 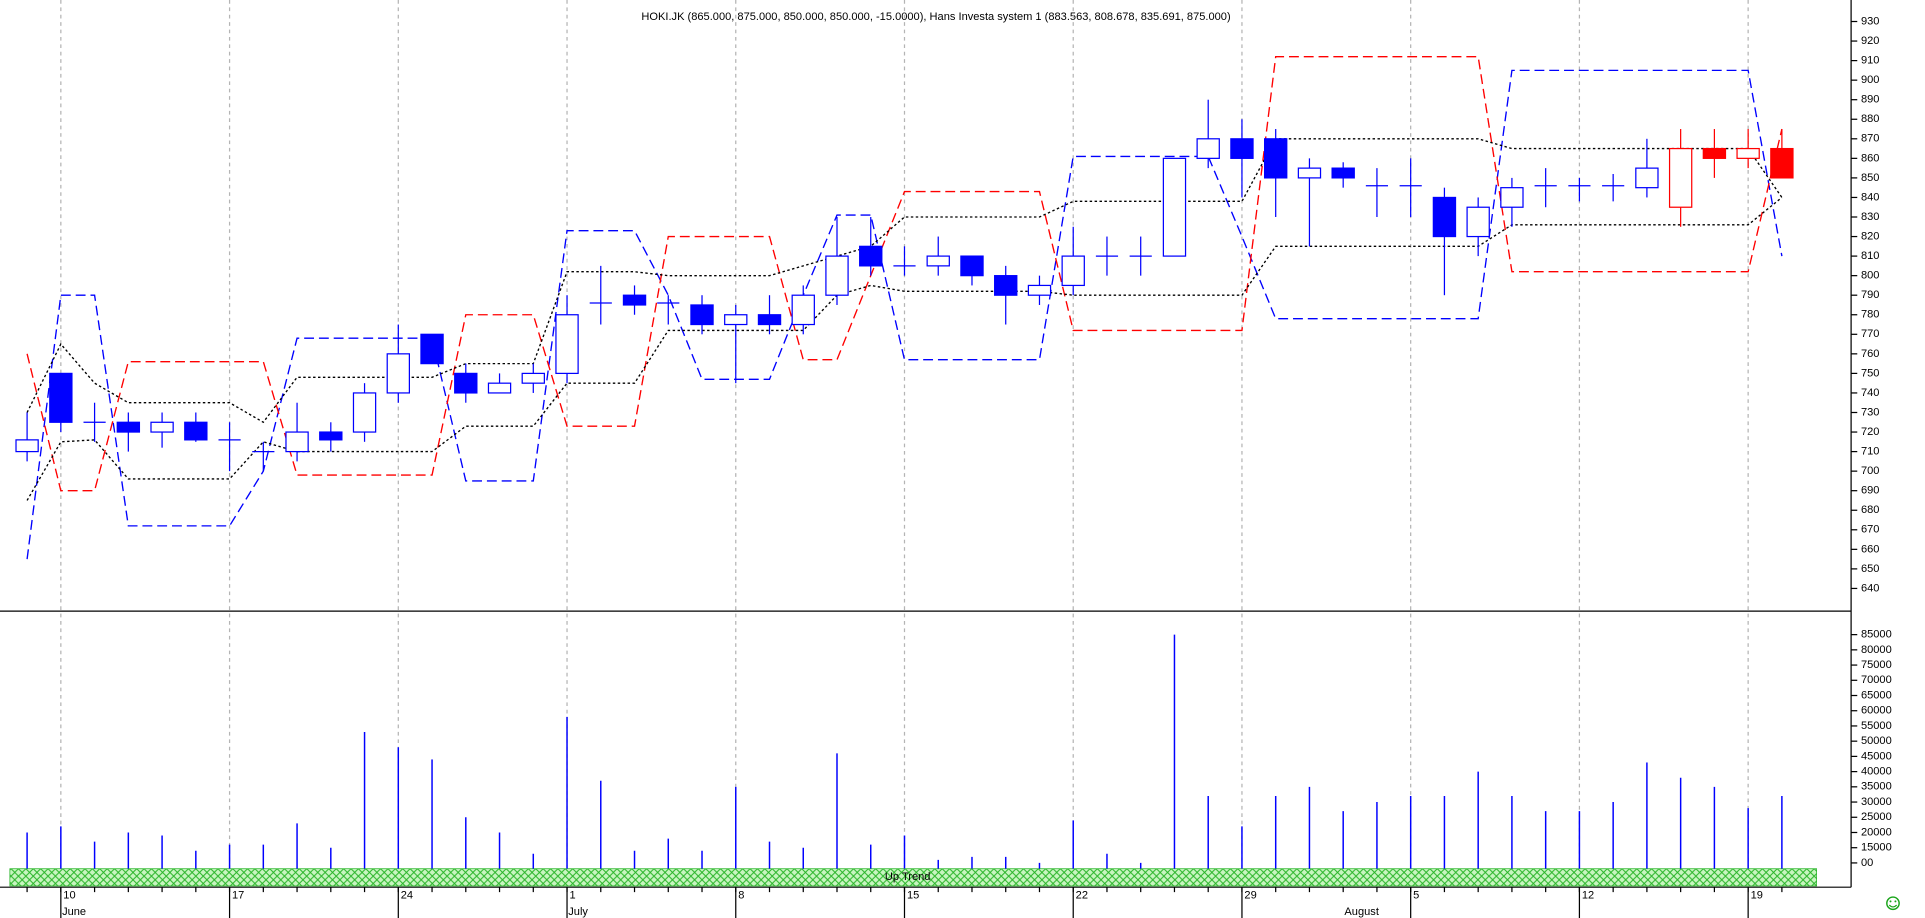 What do you see at coordinates (1870, 178) in the screenshot?
I see `y-tick-label: 850` at bounding box center [1870, 178].